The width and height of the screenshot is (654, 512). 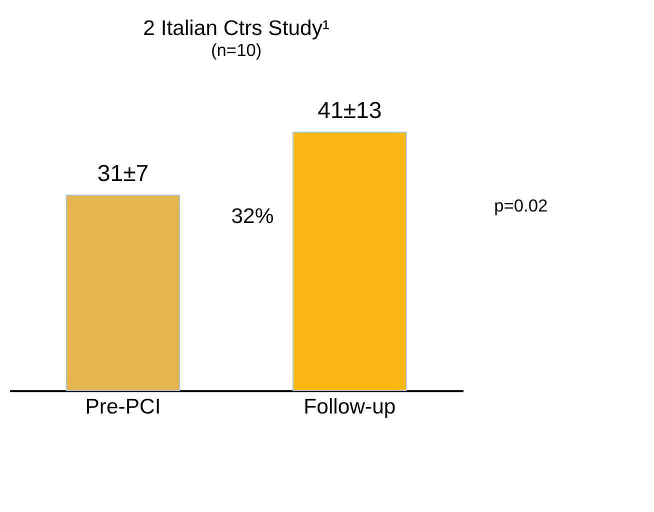 I want to click on data-label: 41±13, so click(x=350, y=109).